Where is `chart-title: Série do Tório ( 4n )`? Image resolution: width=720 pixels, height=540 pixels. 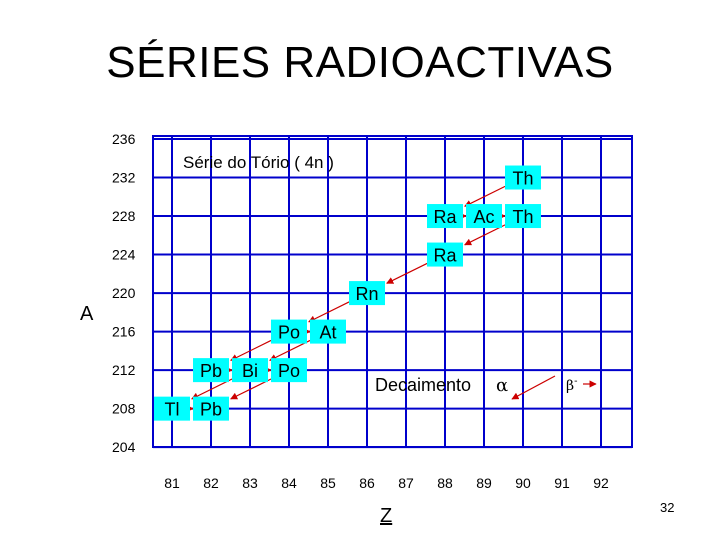
chart-title: Série do Tório ( 4n ) is located at coordinates (258, 162).